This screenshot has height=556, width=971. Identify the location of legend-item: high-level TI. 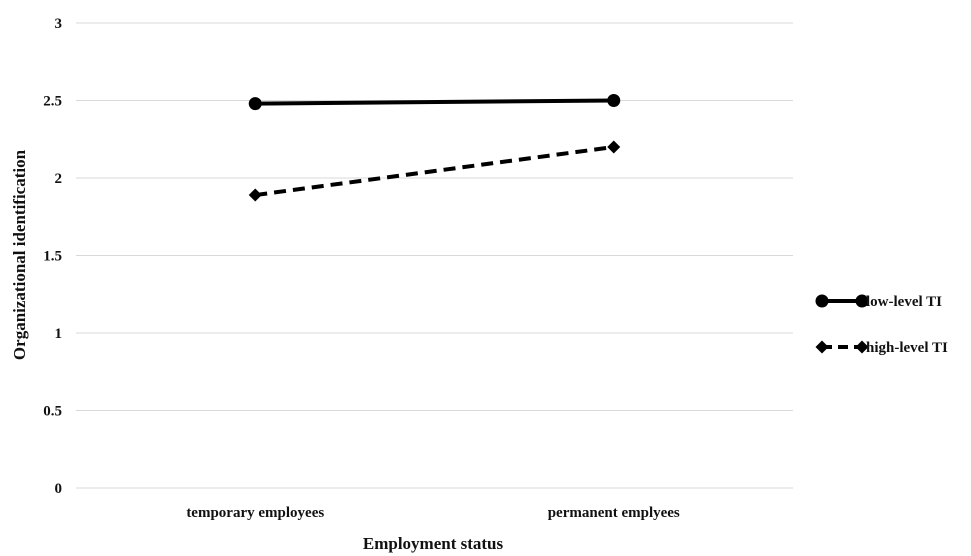
(881, 348).